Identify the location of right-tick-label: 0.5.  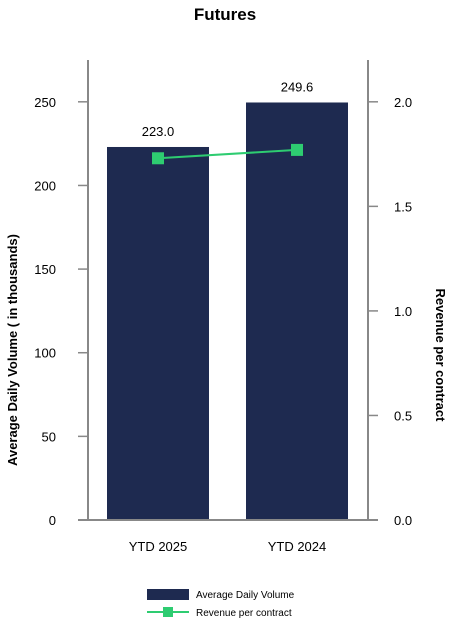
(403, 415).